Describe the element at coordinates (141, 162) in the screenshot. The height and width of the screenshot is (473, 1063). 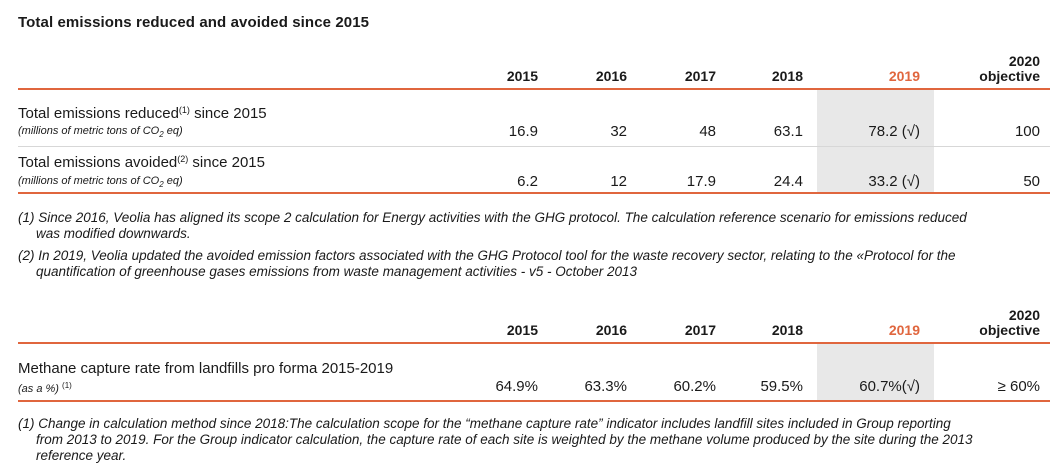
I see `row-label-emissions-avoided: Total emissions avoided(2) since 2015` at that location.